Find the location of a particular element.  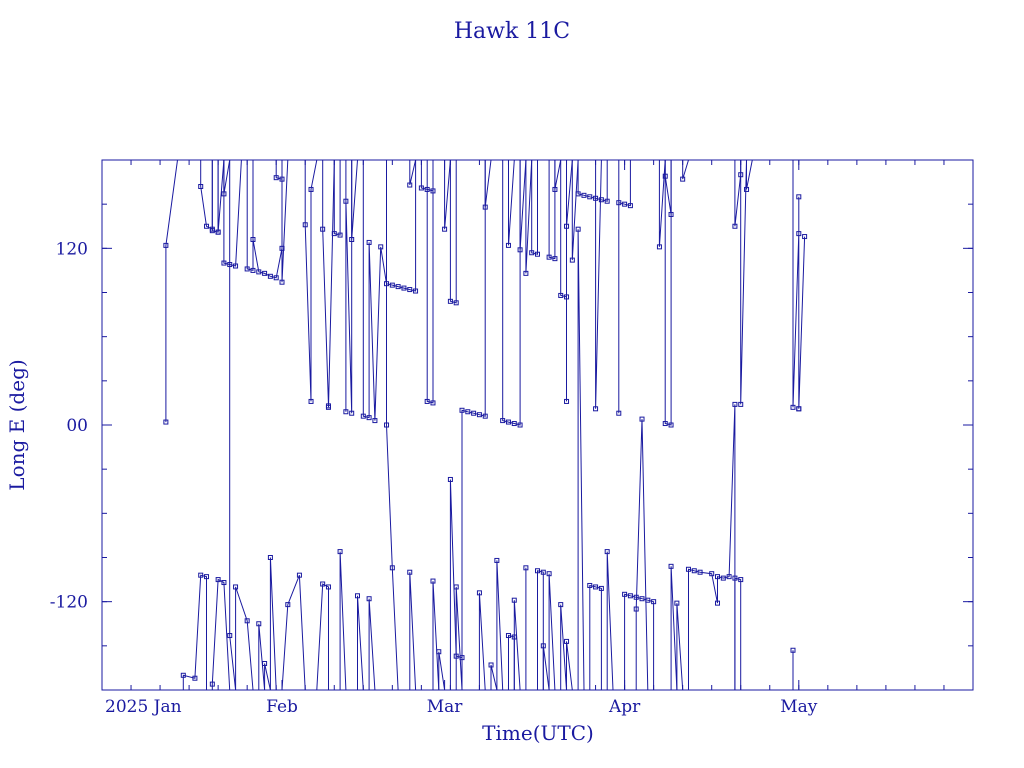

y-tick-label: 00 is located at coordinates (77, 426).